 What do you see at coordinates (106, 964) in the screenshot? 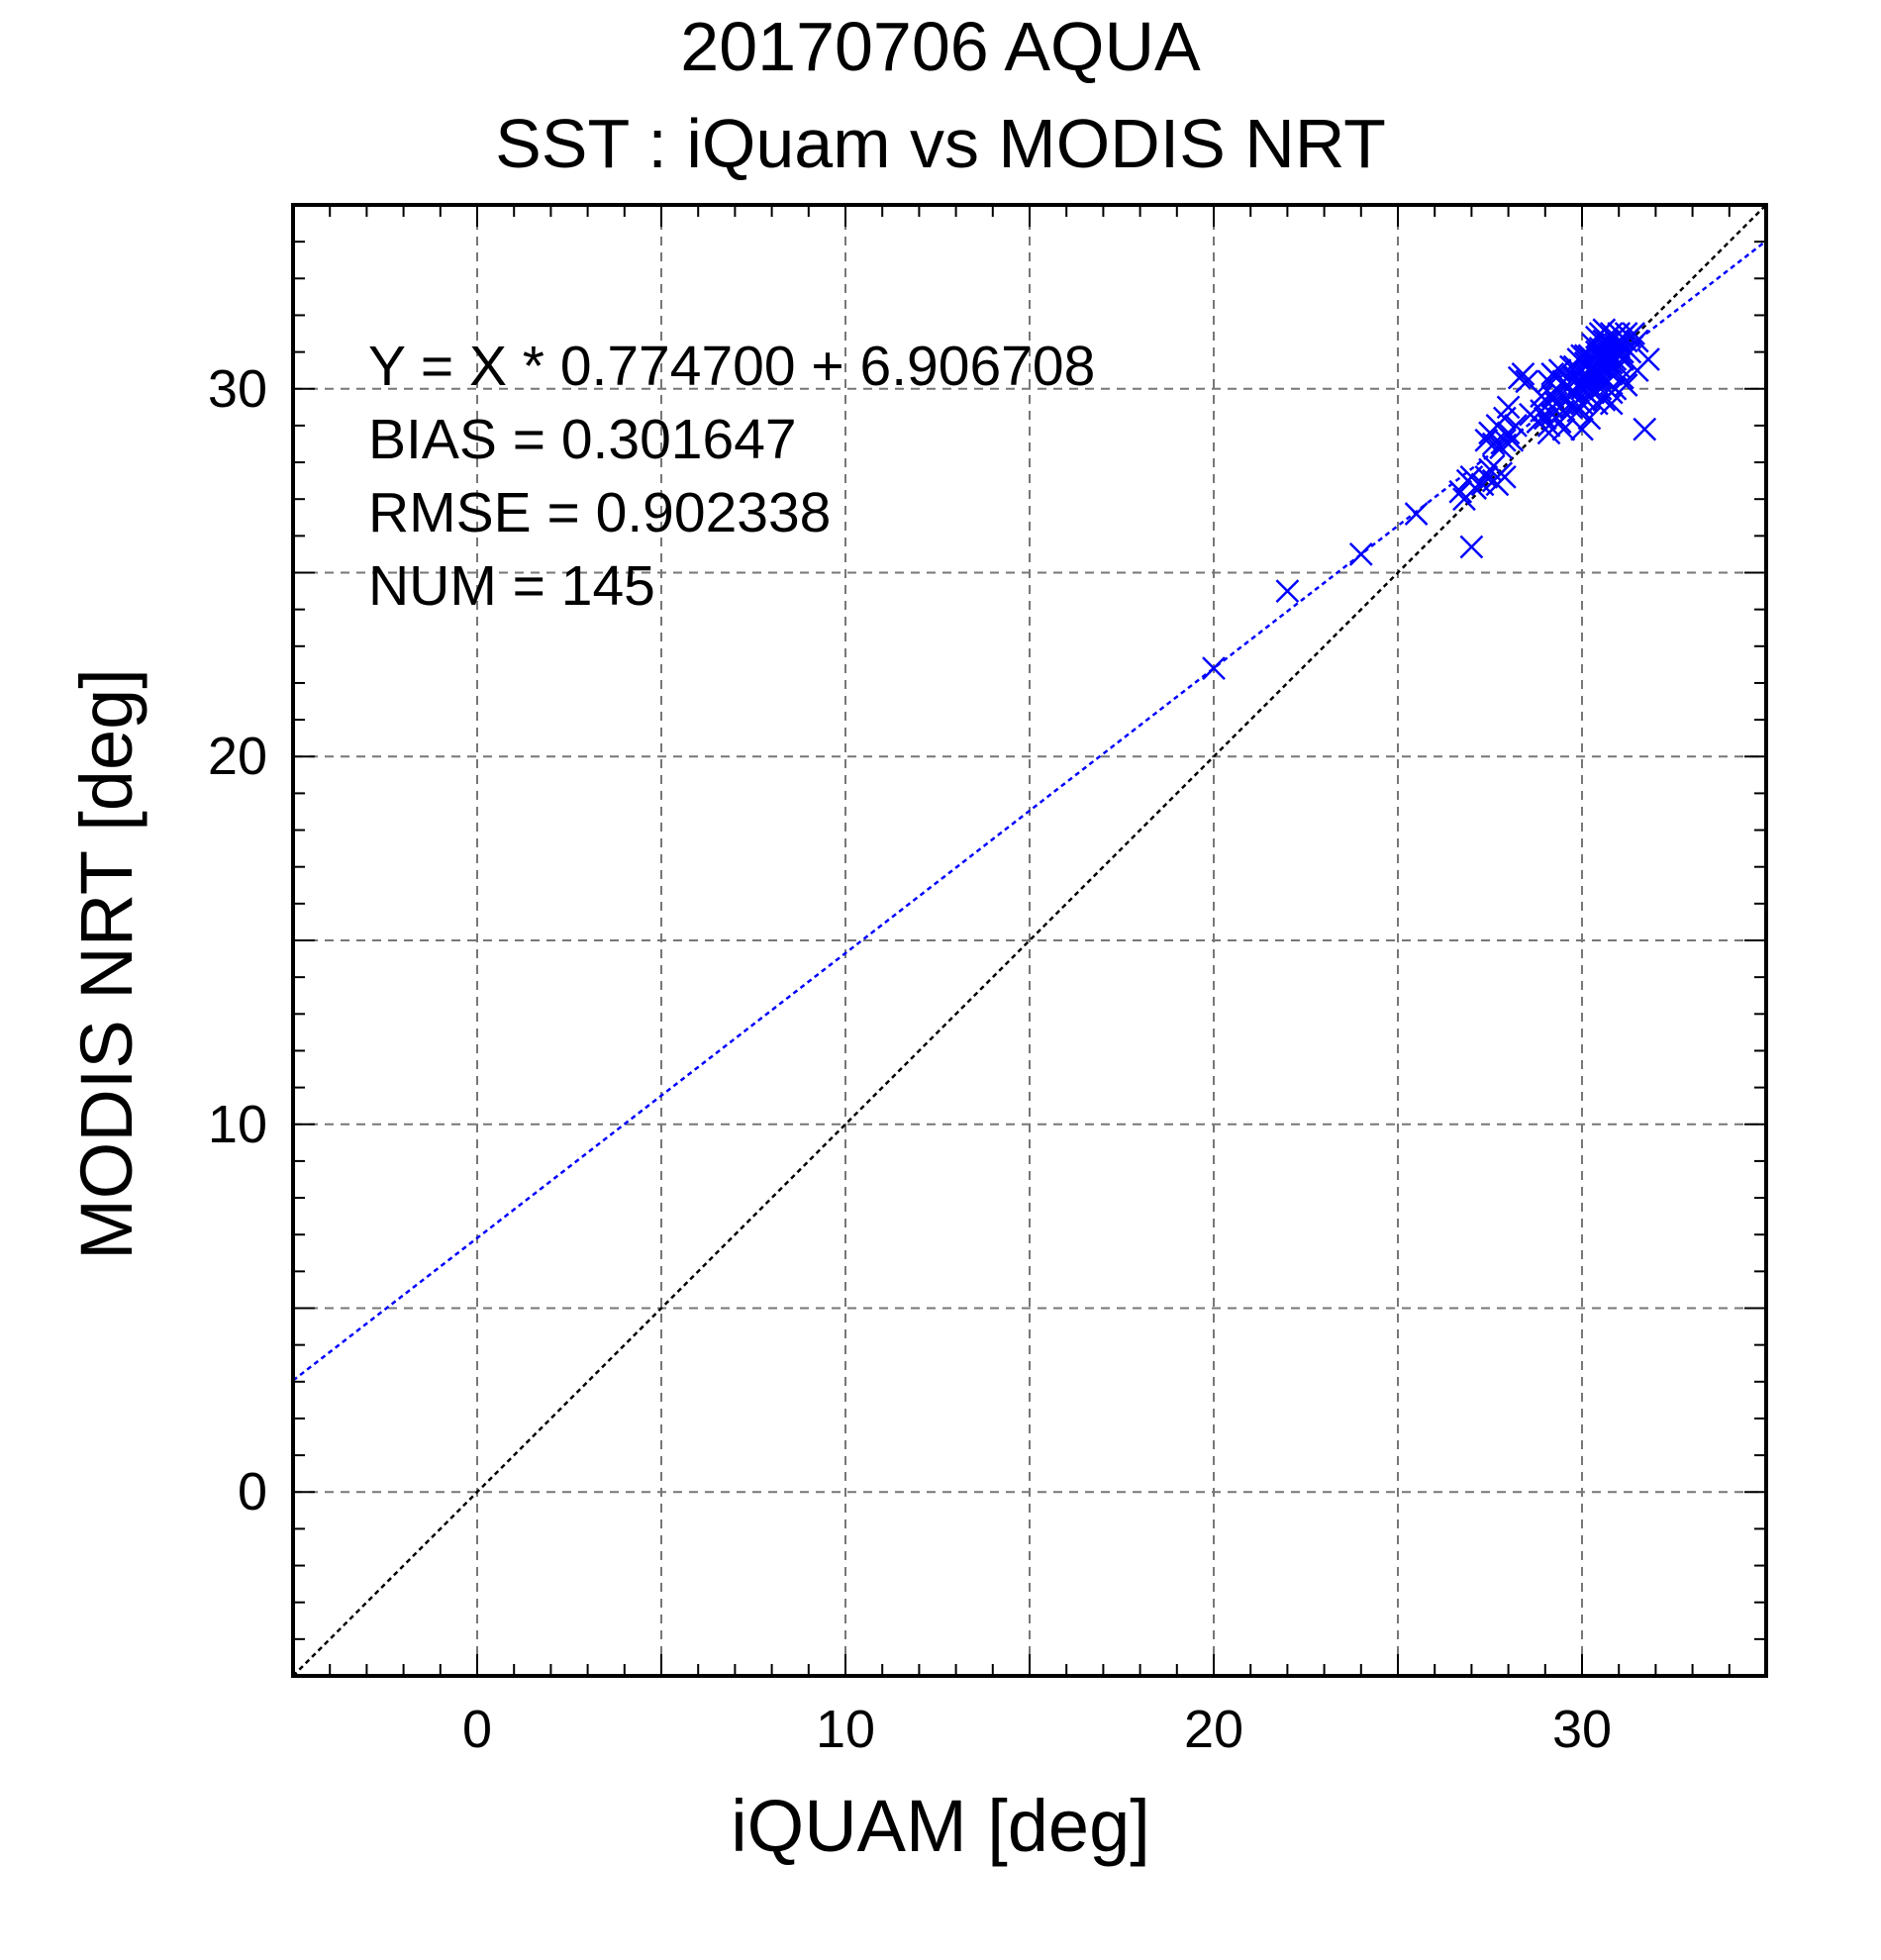
I see `y-axis-label: MODIS NRT [deg]` at bounding box center [106, 964].